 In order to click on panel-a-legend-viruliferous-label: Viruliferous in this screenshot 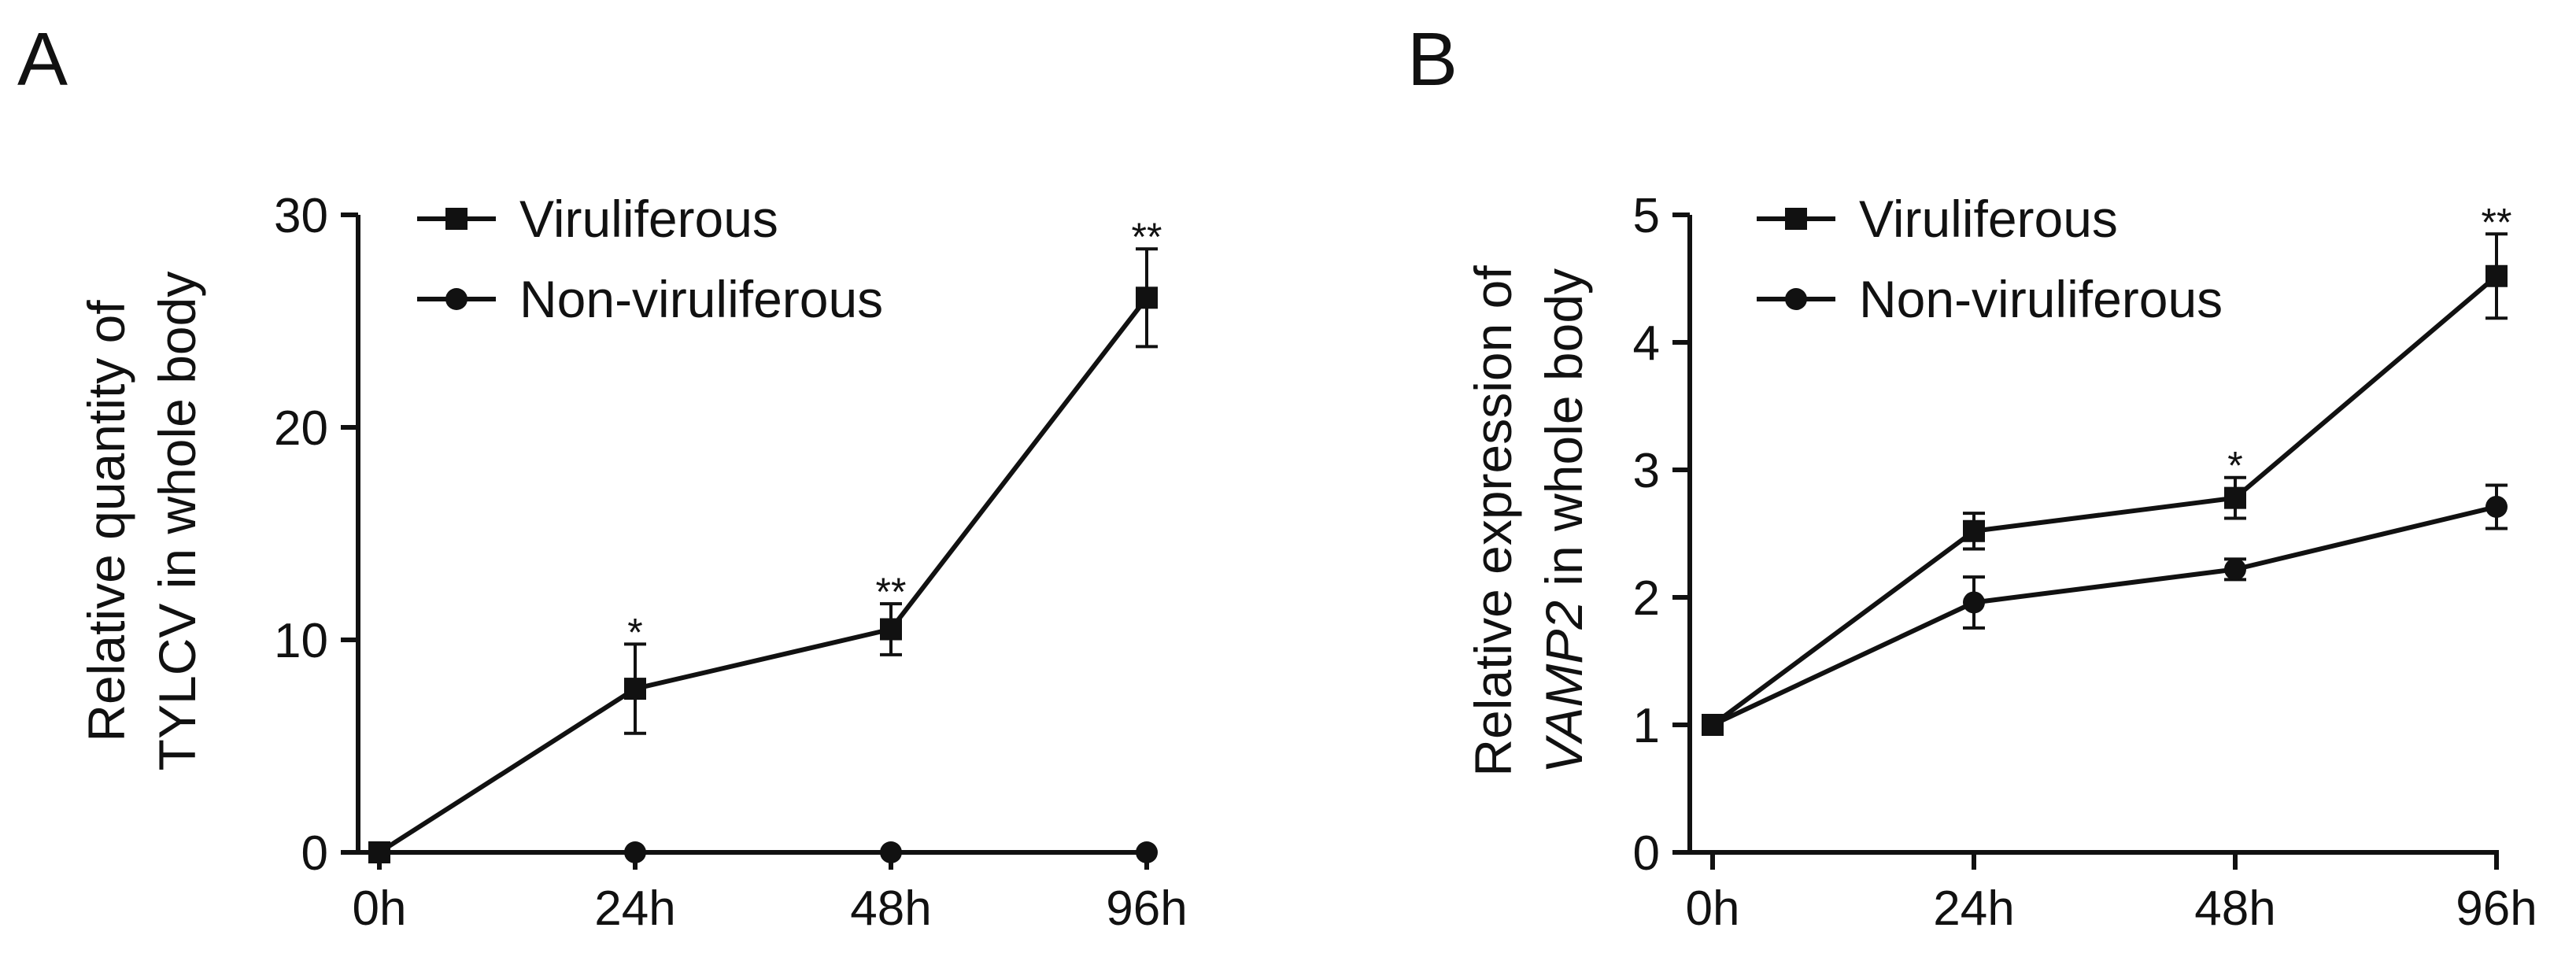, I will do `click(648, 219)`.